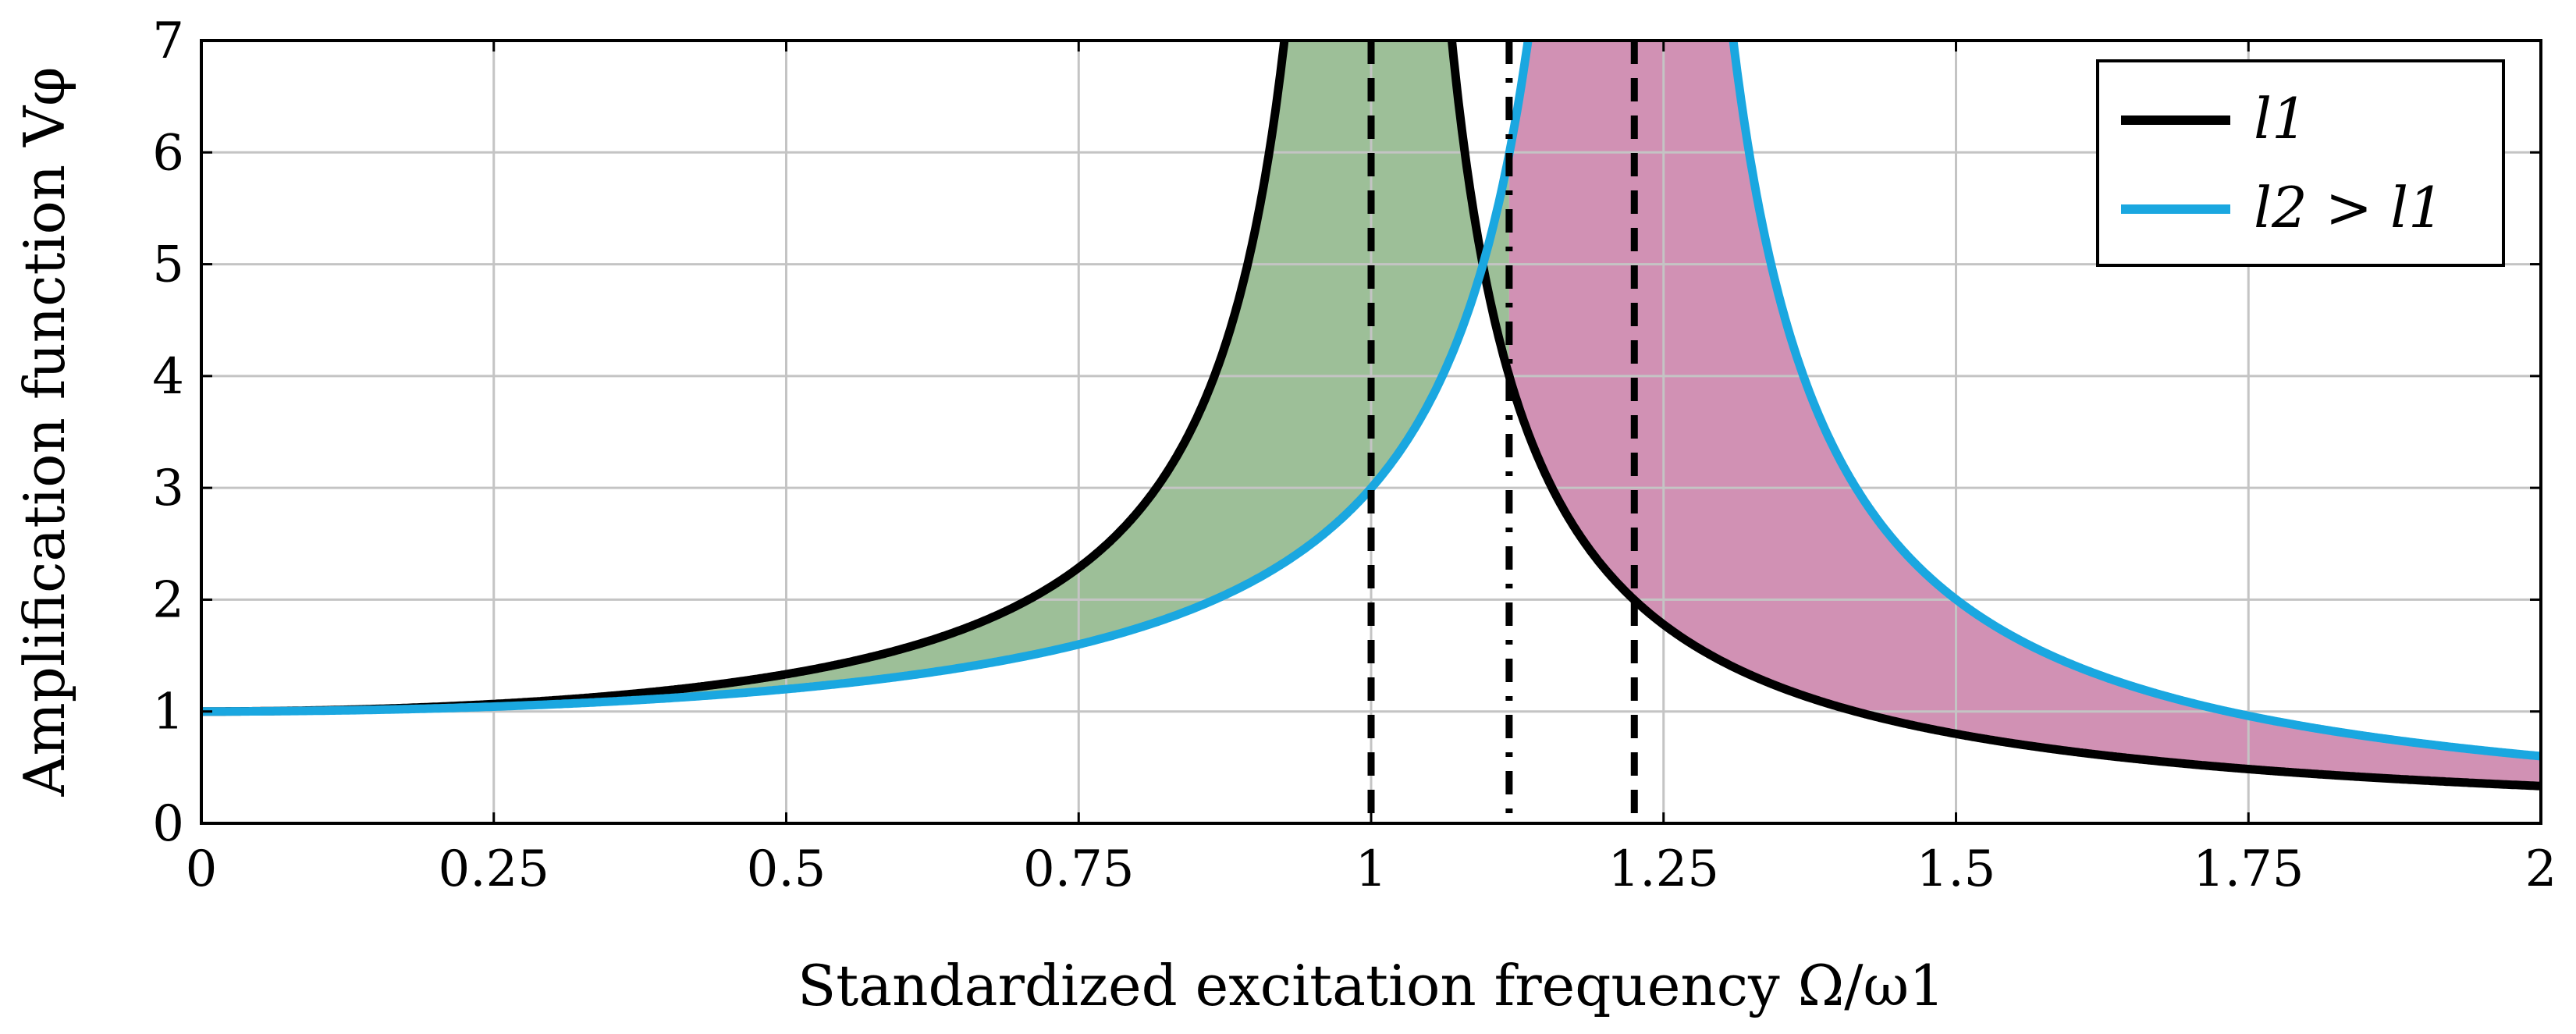 Image resolution: width=2576 pixels, height=1034 pixels. Describe the element at coordinates (168, 824) in the screenshot. I see `y-tick-label-0: 0` at that location.